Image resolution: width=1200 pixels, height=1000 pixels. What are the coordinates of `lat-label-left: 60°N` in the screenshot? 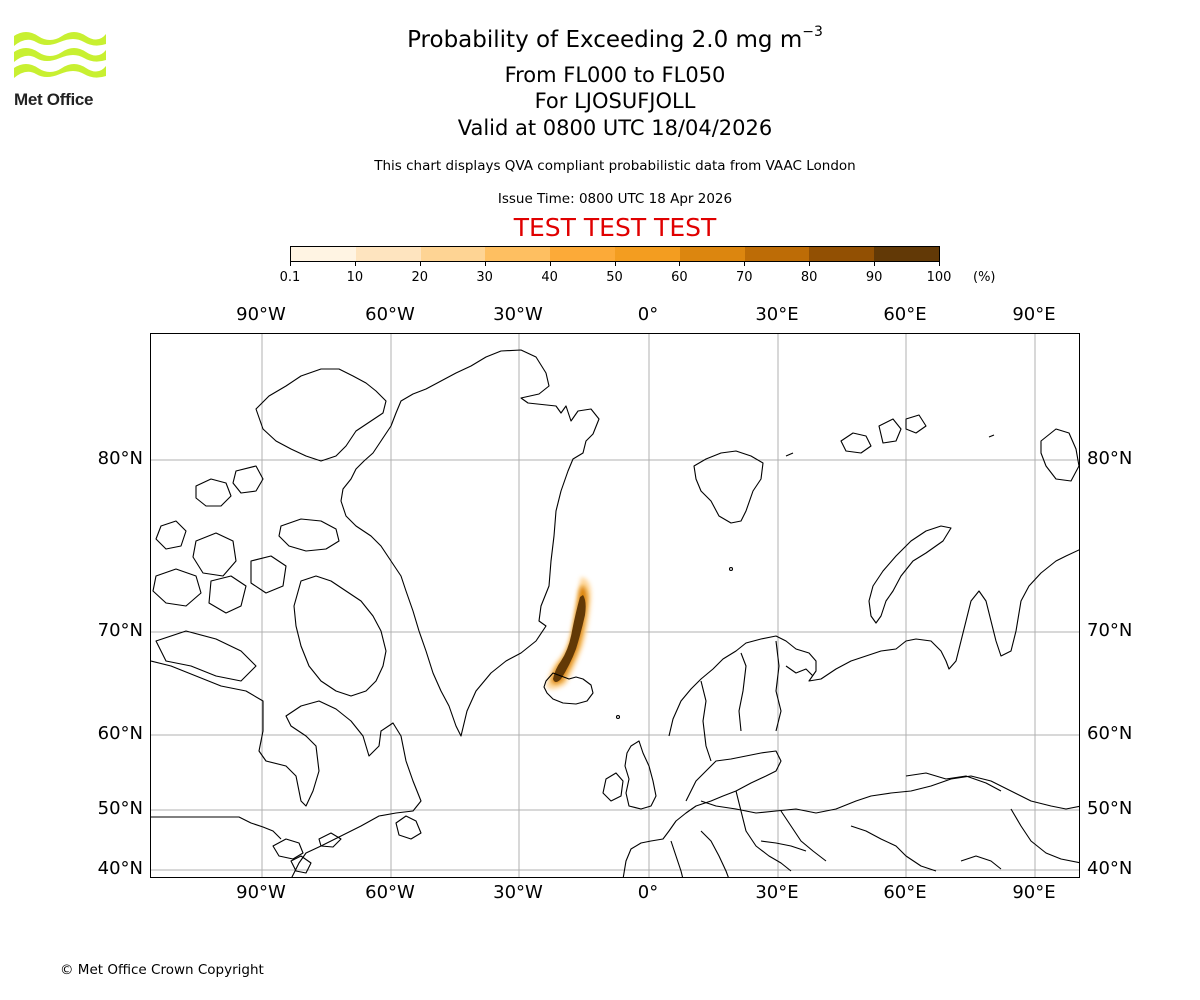 It's located at (120, 733).